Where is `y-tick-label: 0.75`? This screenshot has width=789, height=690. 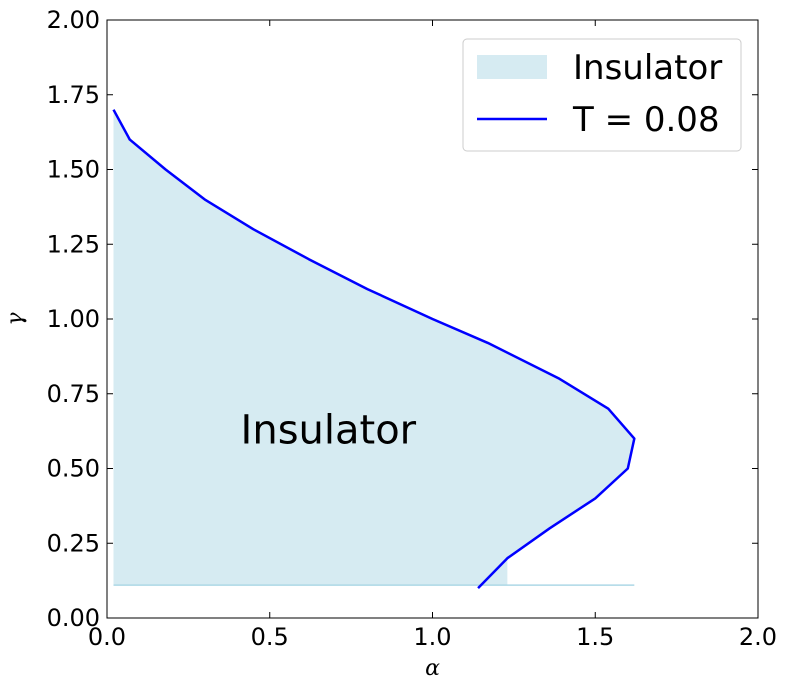
y-tick-label: 0.75 is located at coordinates (73, 394).